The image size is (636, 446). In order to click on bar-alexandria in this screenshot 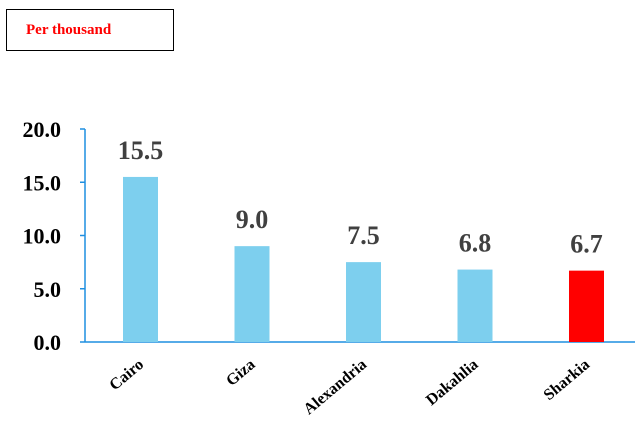, I will do `click(363, 302)`.